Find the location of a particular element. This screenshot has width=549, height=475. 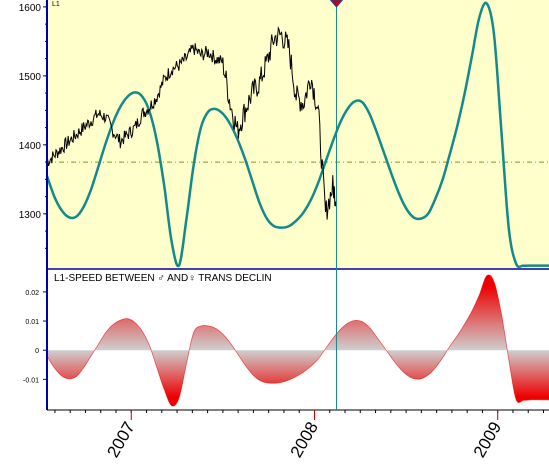

upper-y-tick-label: 1300 is located at coordinates (30, 215).